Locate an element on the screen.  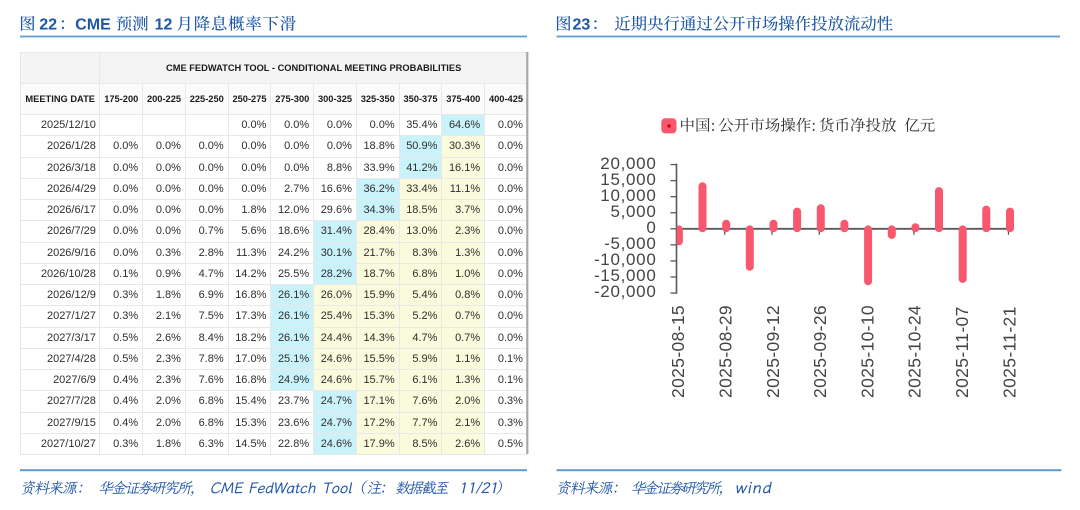
svg-text: -10,000 is located at coordinates (625, 259).